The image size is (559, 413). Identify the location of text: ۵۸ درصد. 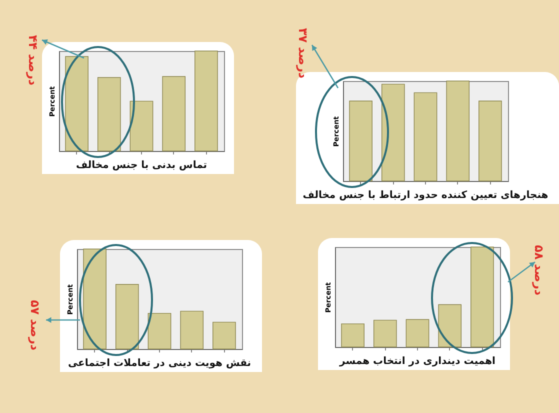
(539, 270).